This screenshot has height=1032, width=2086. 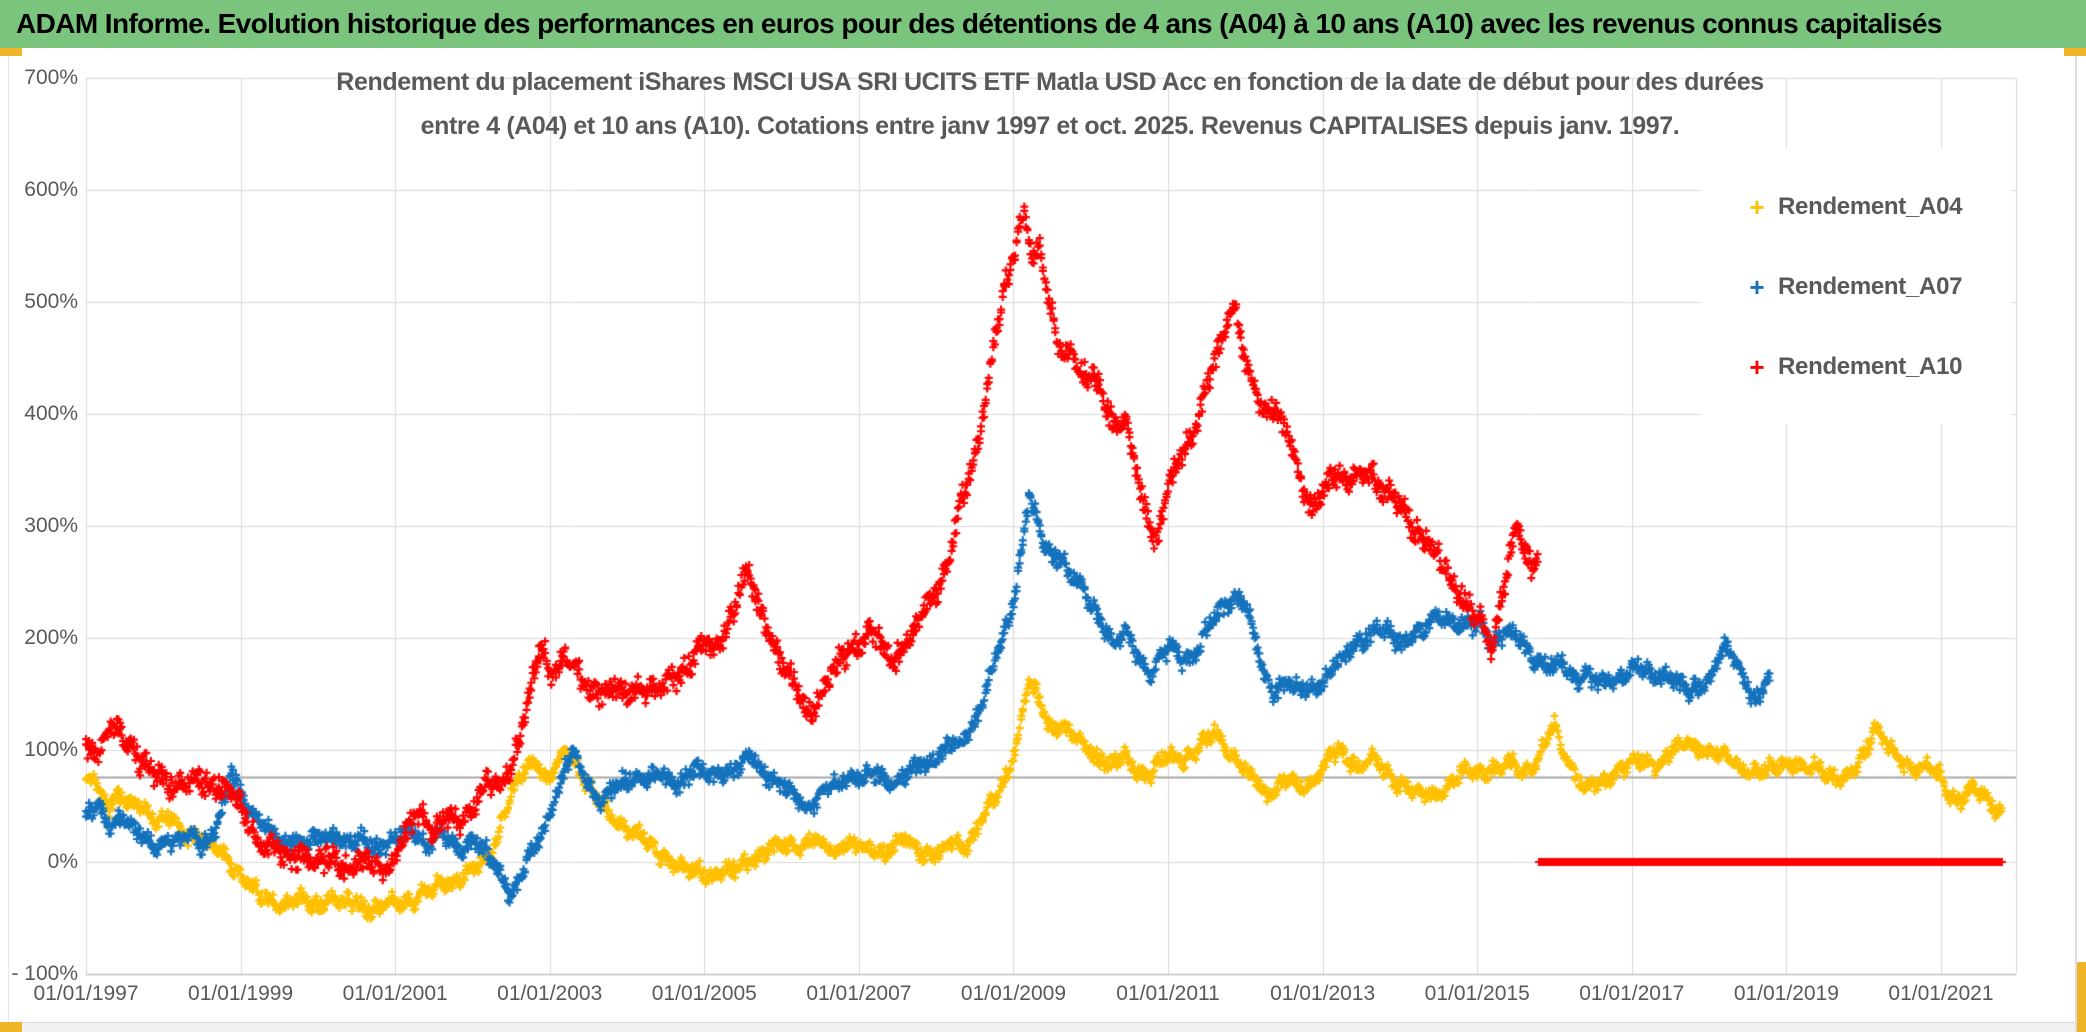 I want to click on y-axis-tick-label: 600%, so click(x=51, y=189).